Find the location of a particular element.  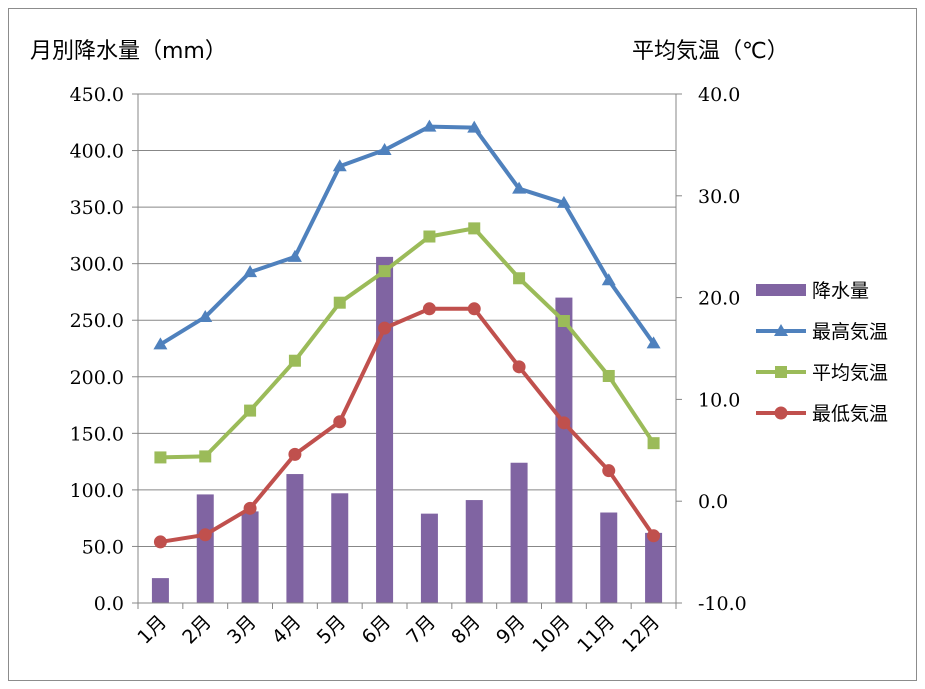

x-tick-label: 6月 is located at coordinates (377, 630).